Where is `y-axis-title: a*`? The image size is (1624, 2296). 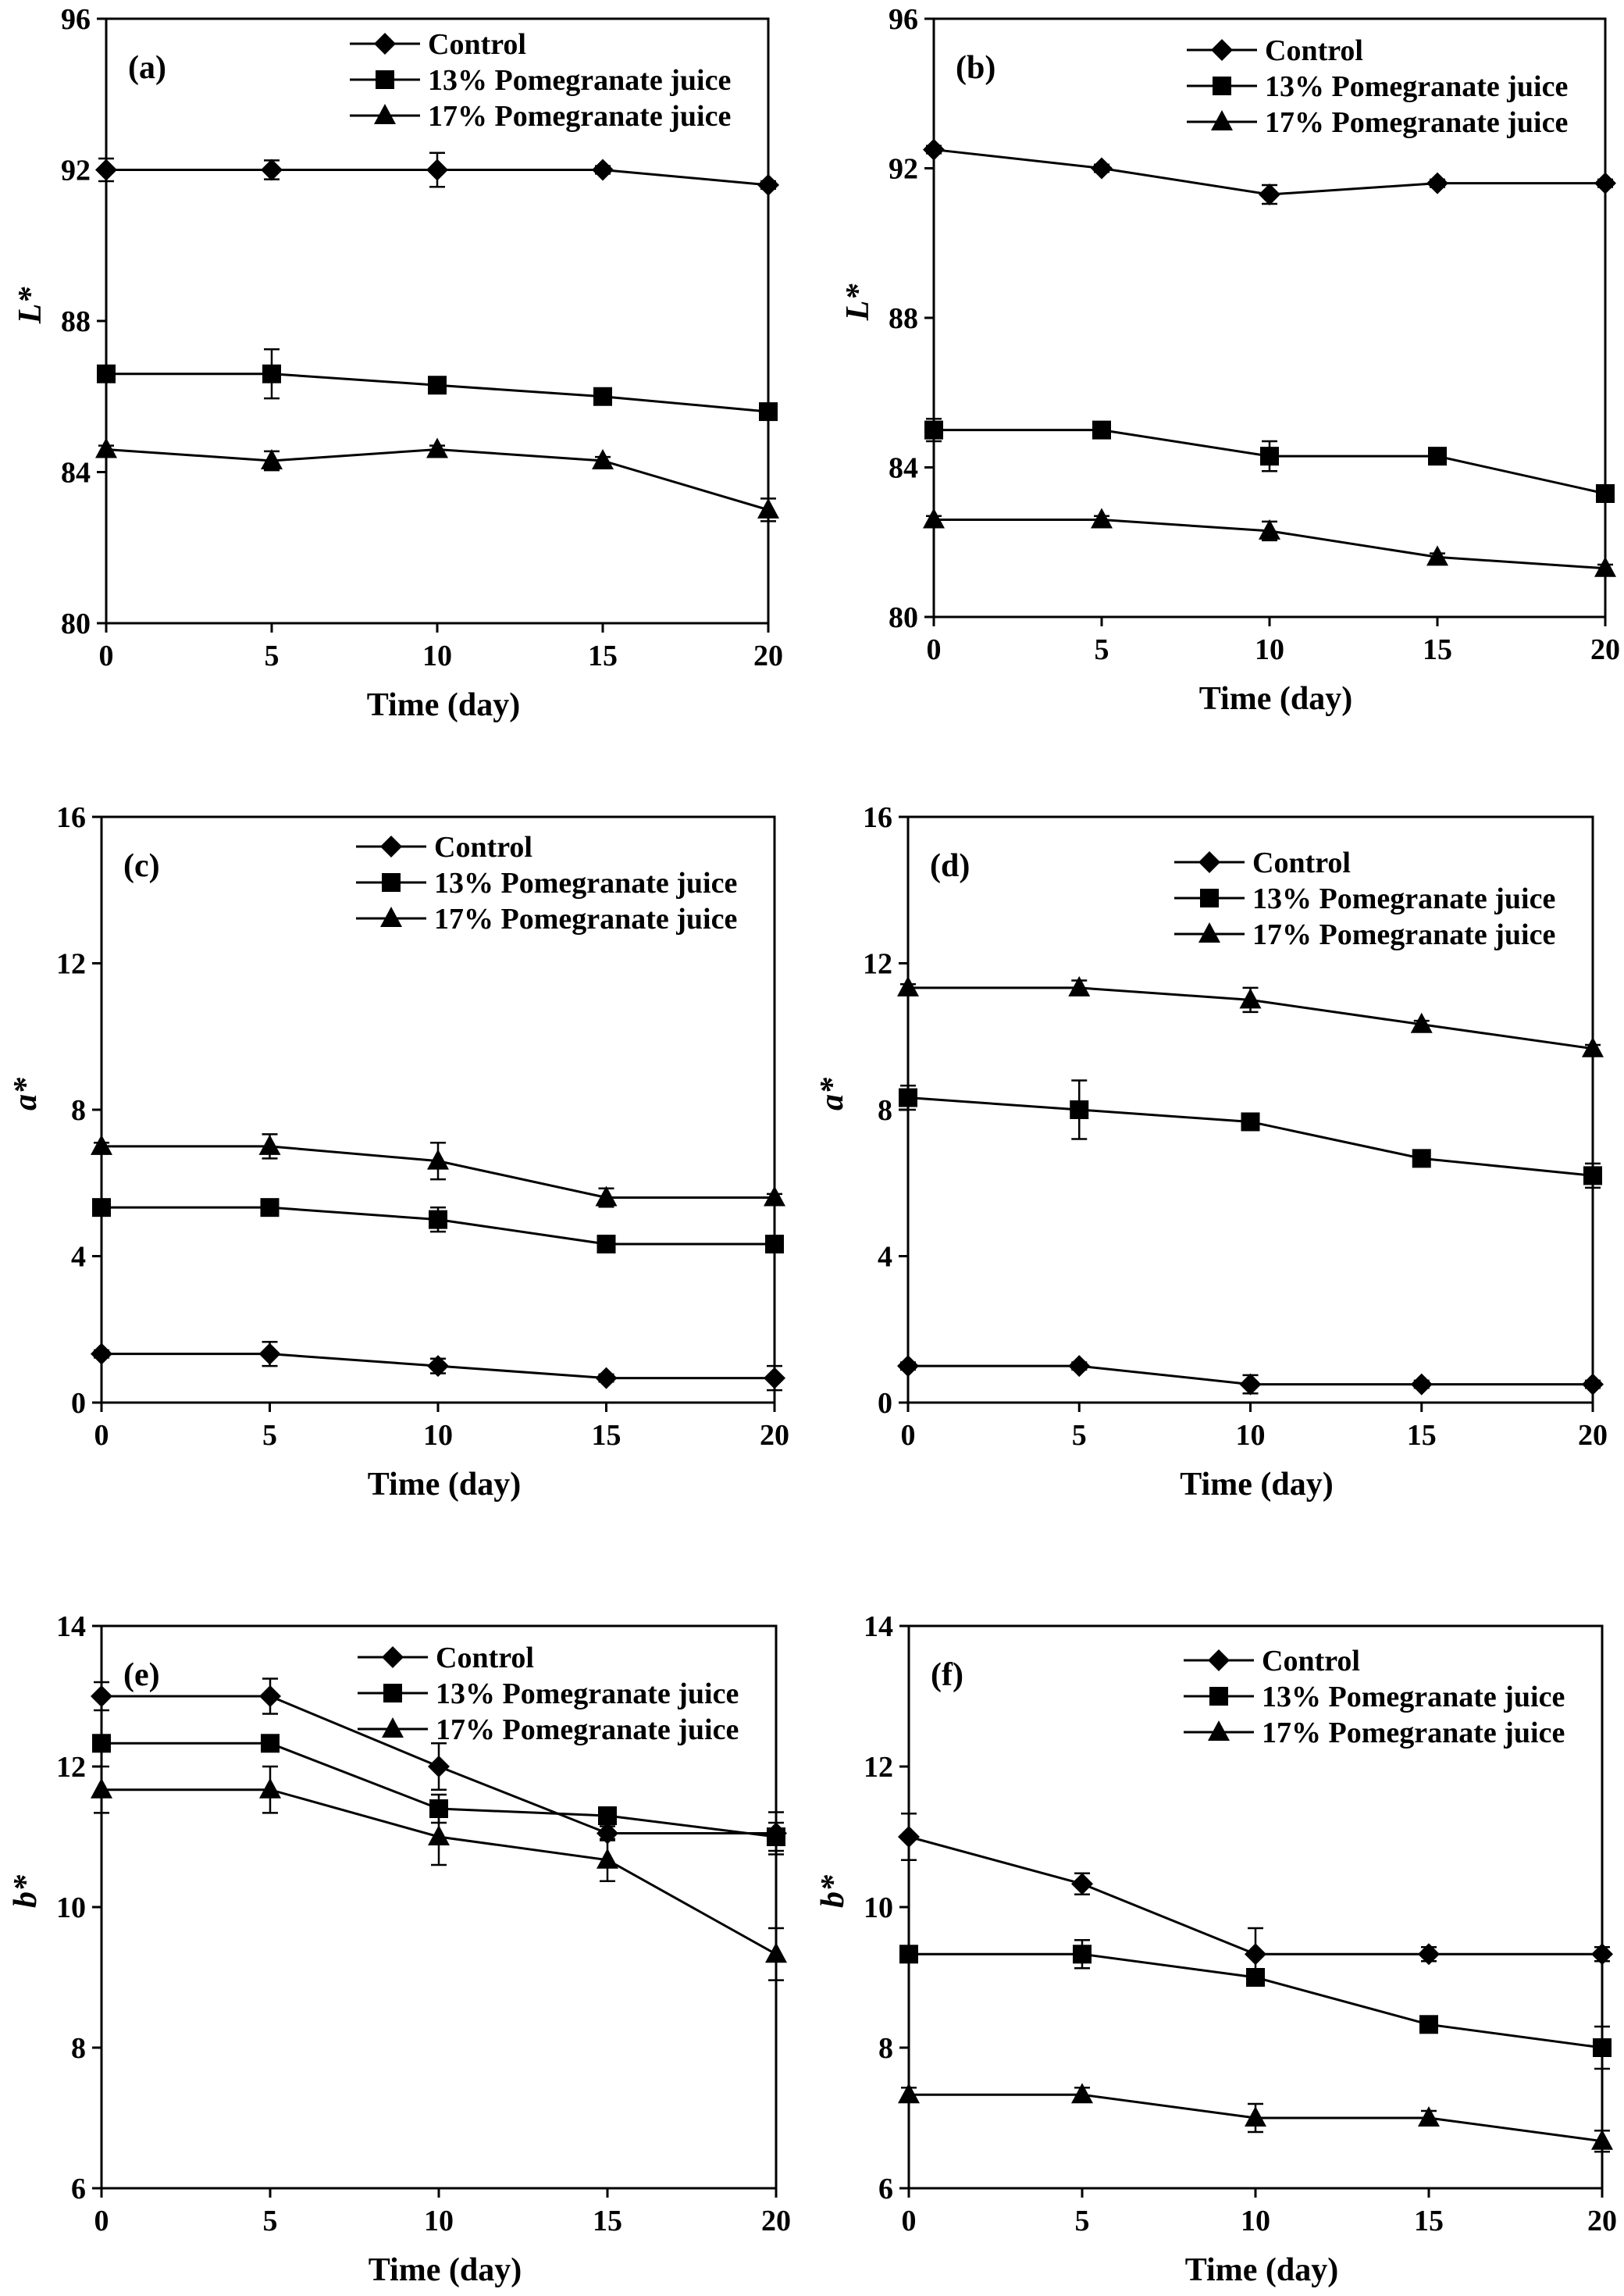
y-axis-title: a* is located at coordinates (832, 1094).